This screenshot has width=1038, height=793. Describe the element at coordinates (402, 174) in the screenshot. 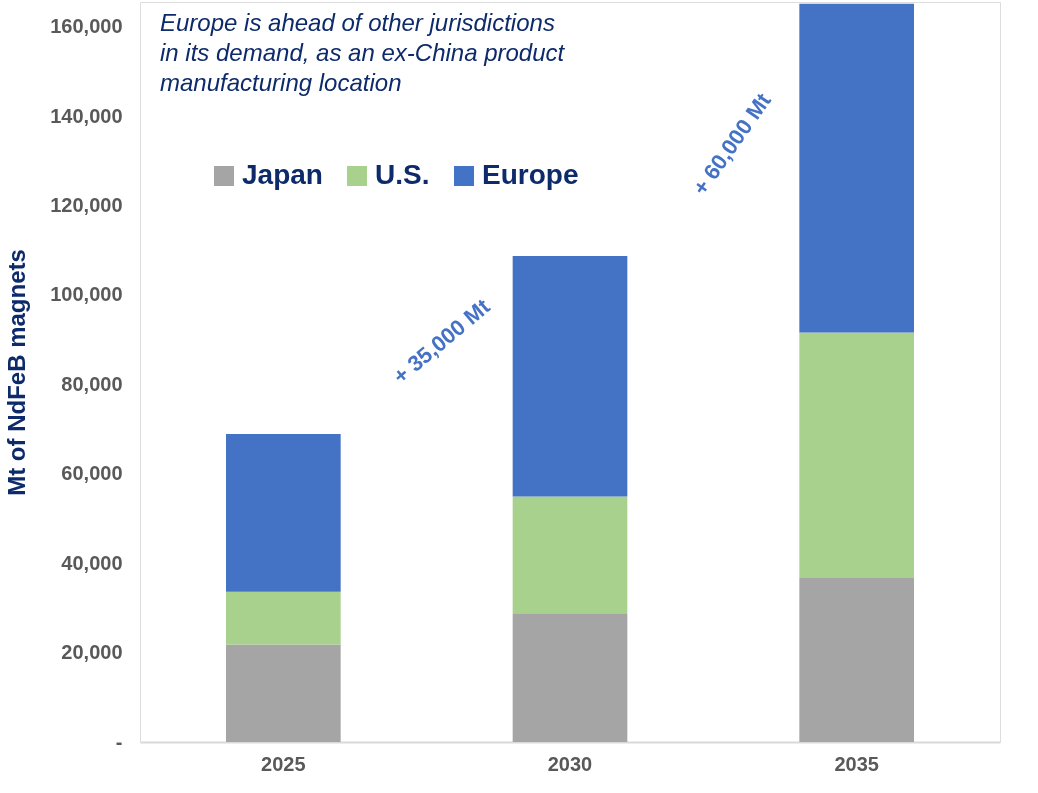

I see `legend-label: U.S.` at that location.